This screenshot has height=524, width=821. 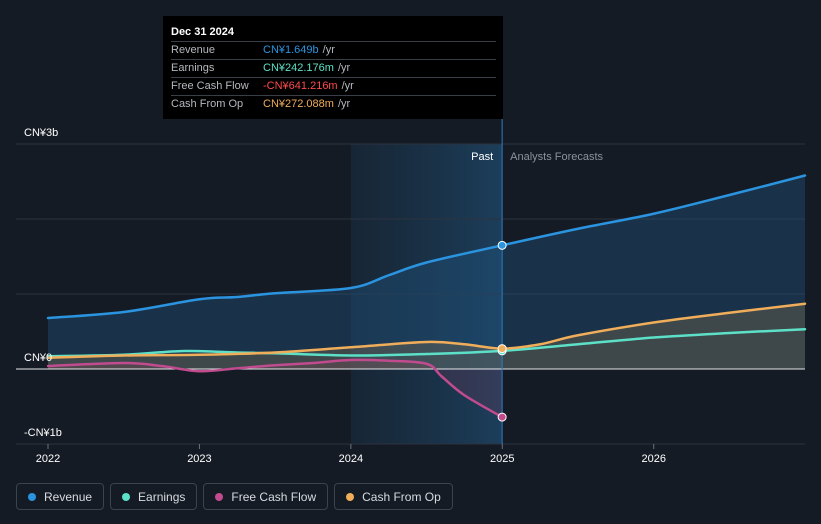 What do you see at coordinates (350, 496) in the screenshot?
I see `cash-from-op-dot-icon` at bounding box center [350, 496].